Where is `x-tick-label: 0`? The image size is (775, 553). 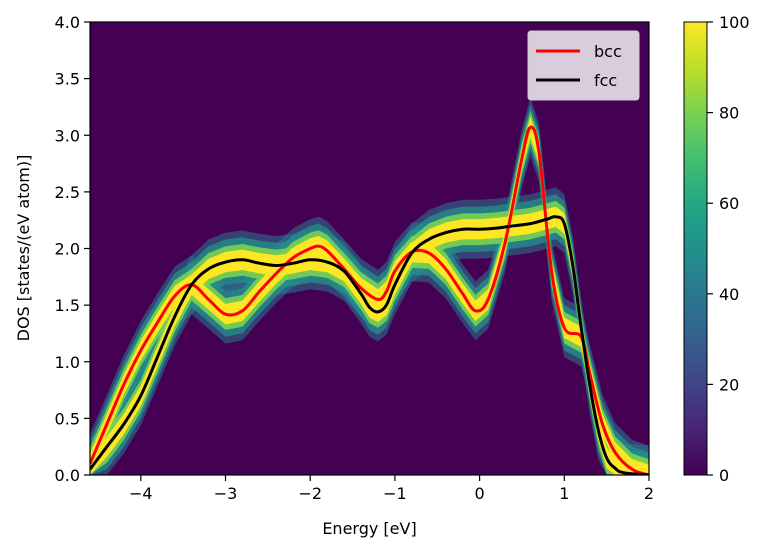 x-tick-label: 0 is located at coordinates (480, 493).